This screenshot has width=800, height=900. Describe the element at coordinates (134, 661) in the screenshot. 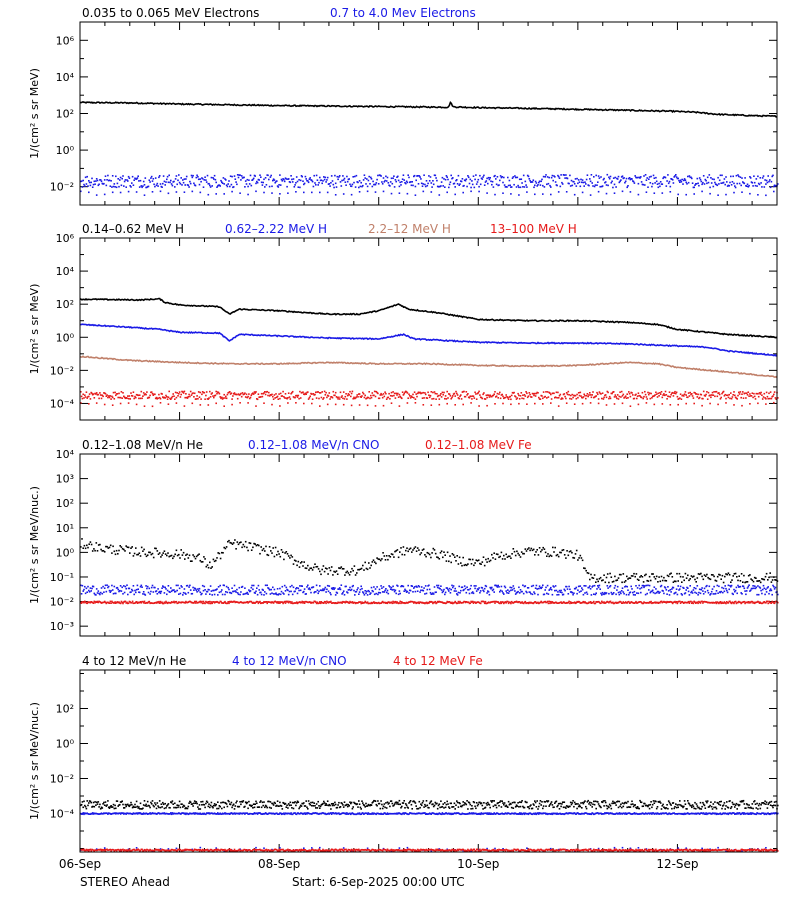

I see `legend-entry: 4 to 12 MeV/n He` at that location.